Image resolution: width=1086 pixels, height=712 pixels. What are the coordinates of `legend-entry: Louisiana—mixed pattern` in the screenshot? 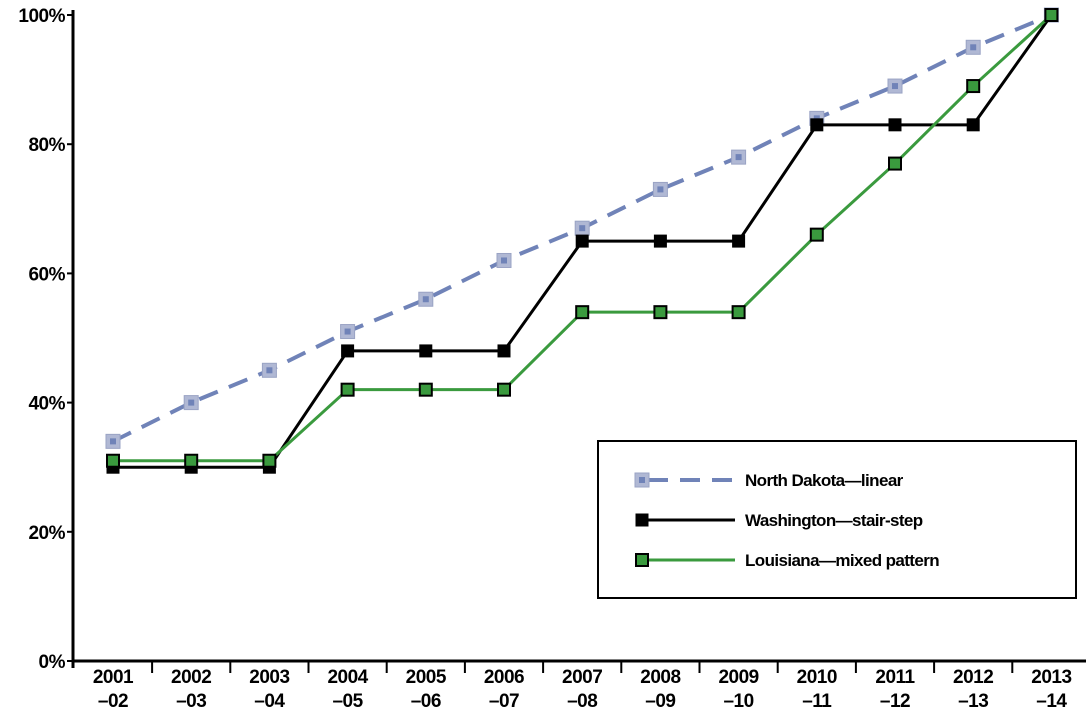 It's located at (787, 560).